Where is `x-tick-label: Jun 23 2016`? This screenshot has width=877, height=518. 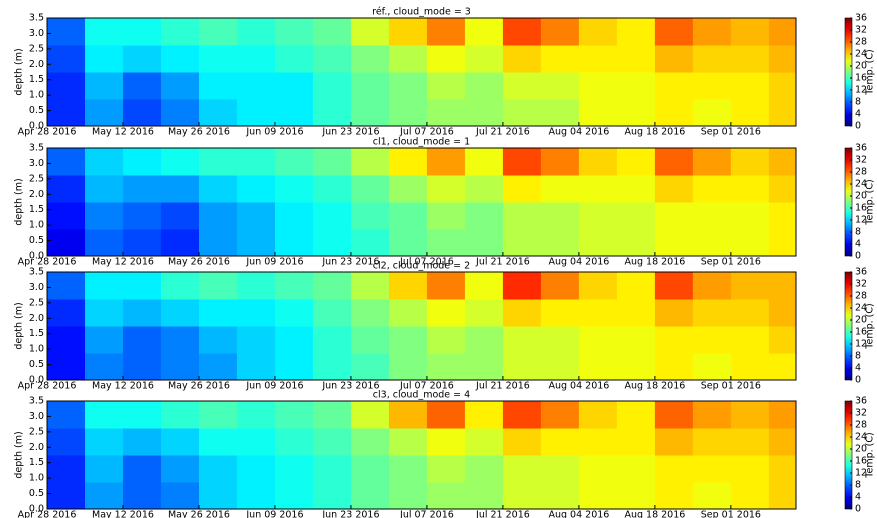 x-tick-label: Jun 23 2016 is located at coordinates (350, 386).